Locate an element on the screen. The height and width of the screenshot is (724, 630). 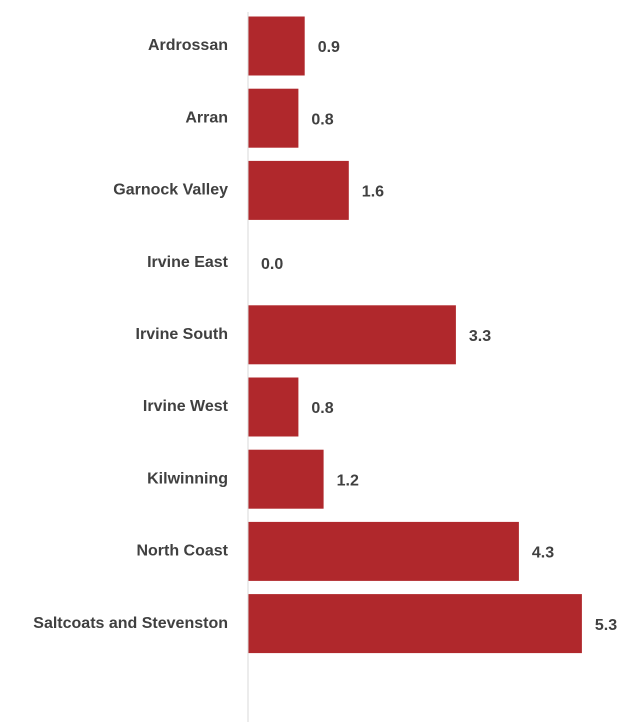
bar-ardrossan is located at coordinates (276, 46).